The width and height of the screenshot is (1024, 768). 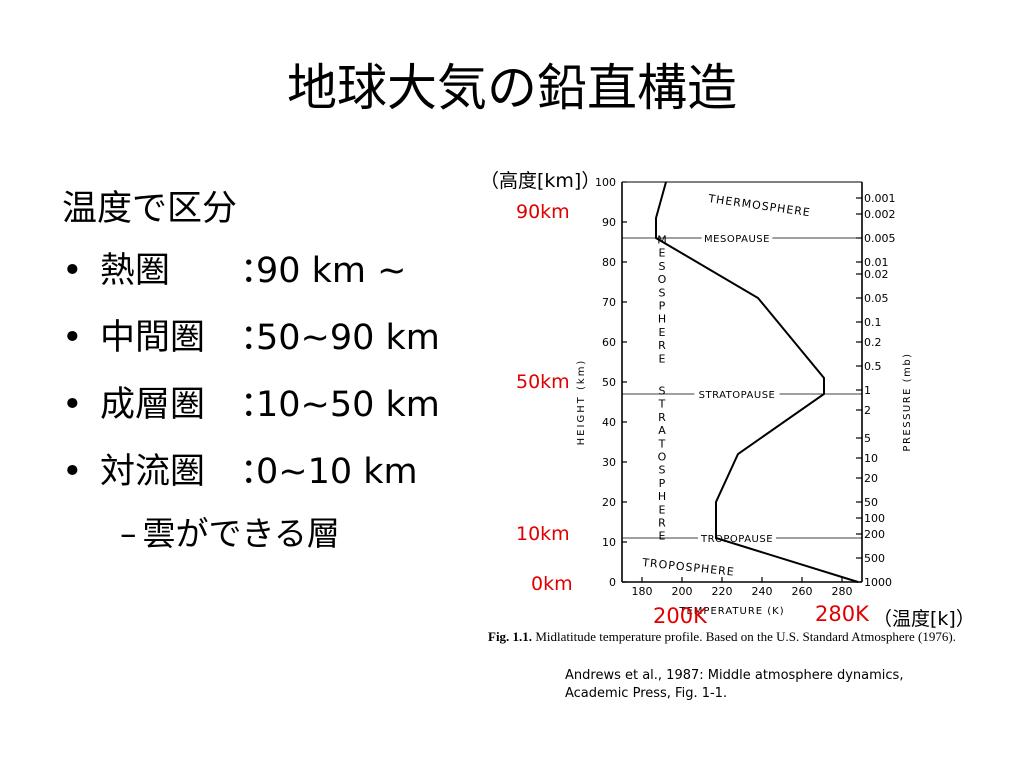 What do you see at coordinates (762, 591) in the screenshot?
I see `x-tick-label: 240` at bounding box center [762, 591].